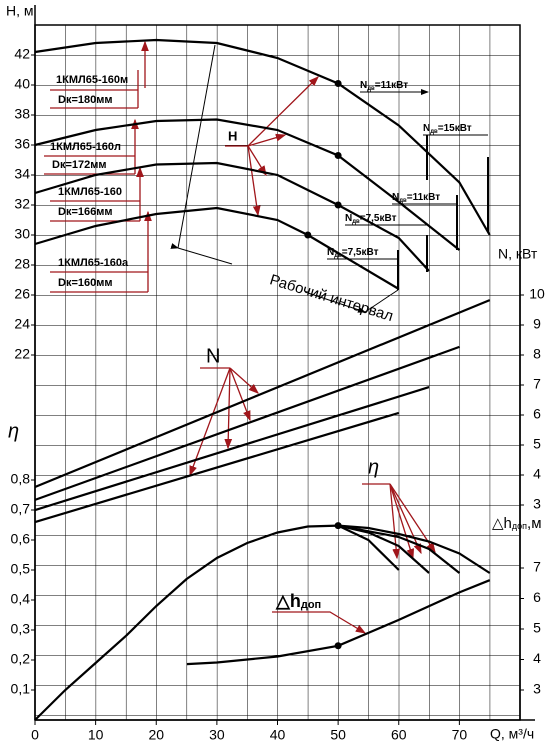 Image resolution: width=548 pixels, height=752 pixels. What do you see at coordinates (85, 100) in the screenshot?
I see `curve-diameter: Dк=180мм` at bounding box center [85, 100].